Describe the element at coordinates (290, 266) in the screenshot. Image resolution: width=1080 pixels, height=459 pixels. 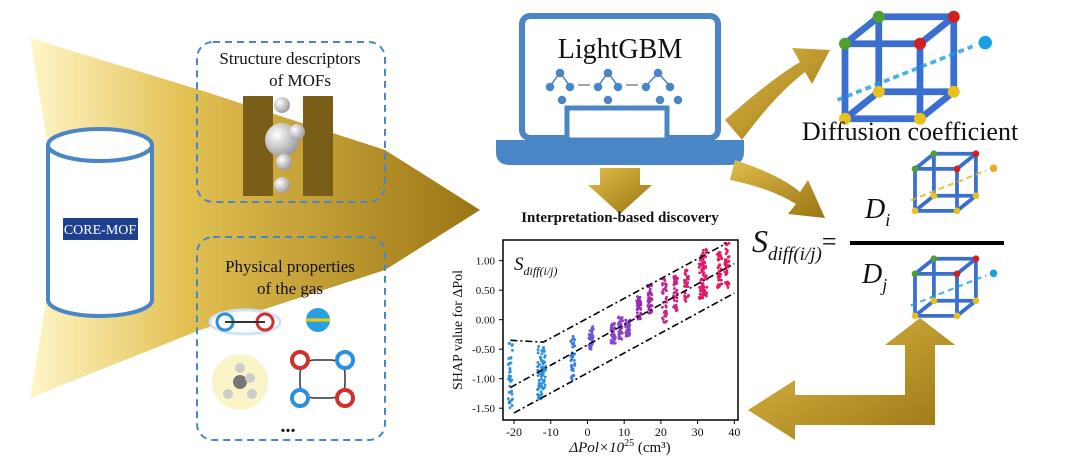
I see `gas-title-1: Physical properties` at that location.